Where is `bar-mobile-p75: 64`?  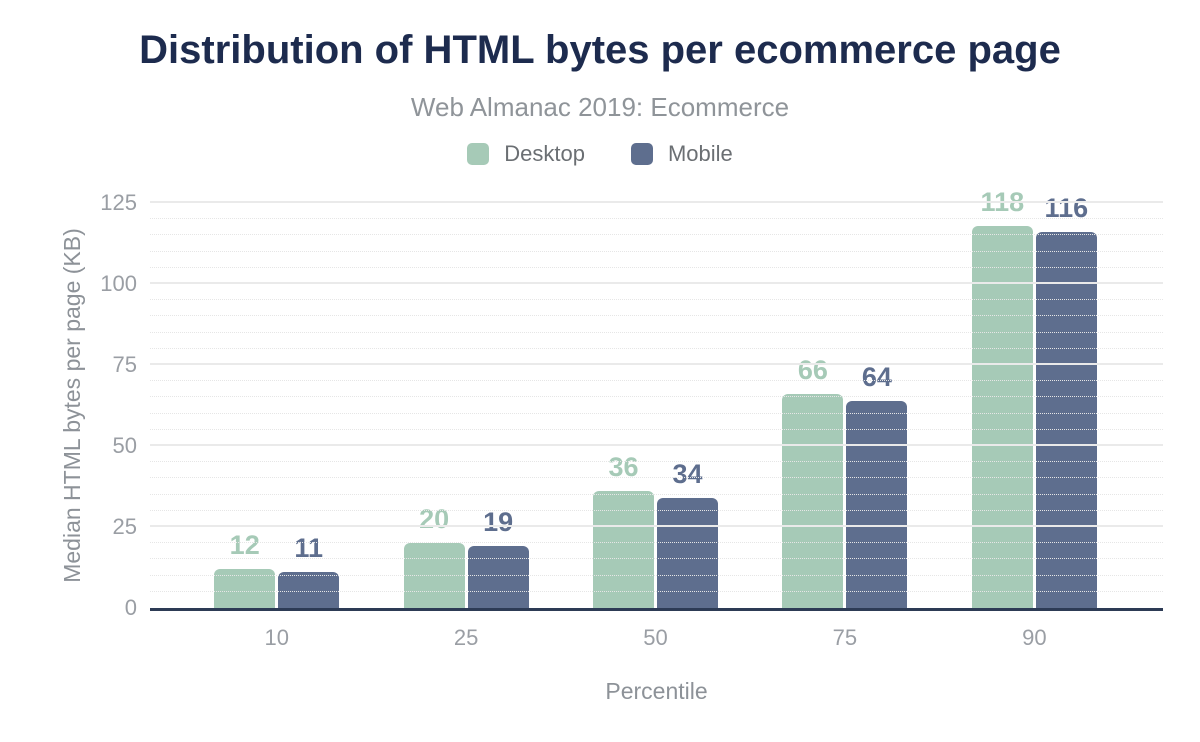 bar-mobile-p75: 64 is located at coordinates (877, 485).